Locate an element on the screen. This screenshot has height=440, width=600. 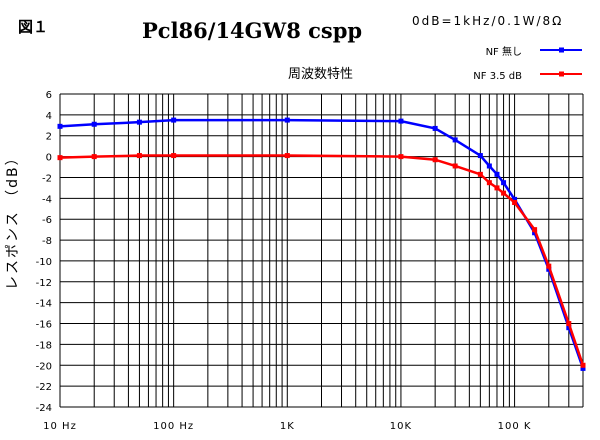
legend-label: NF 3.5 dB is located at coordinates (497, 76).